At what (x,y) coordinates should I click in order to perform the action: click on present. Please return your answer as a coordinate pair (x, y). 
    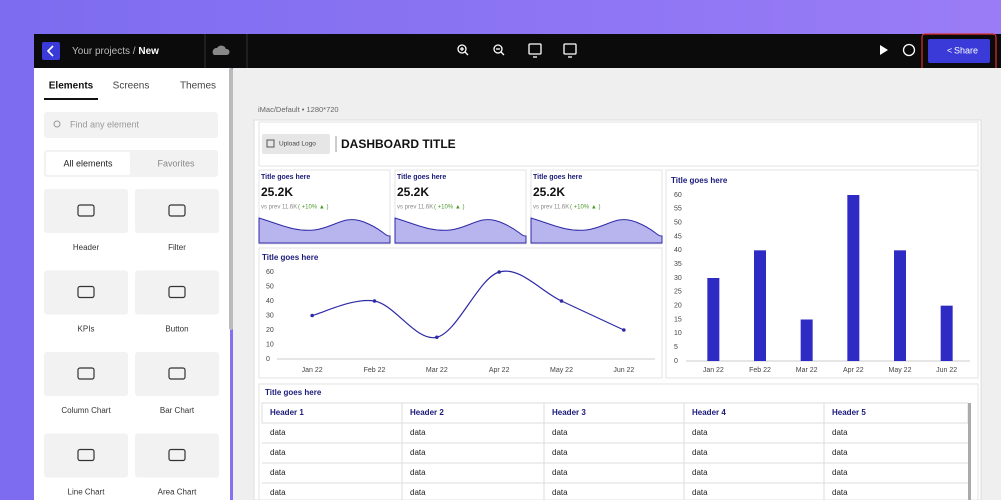
    Looking at the image, I should click on (570, 49).